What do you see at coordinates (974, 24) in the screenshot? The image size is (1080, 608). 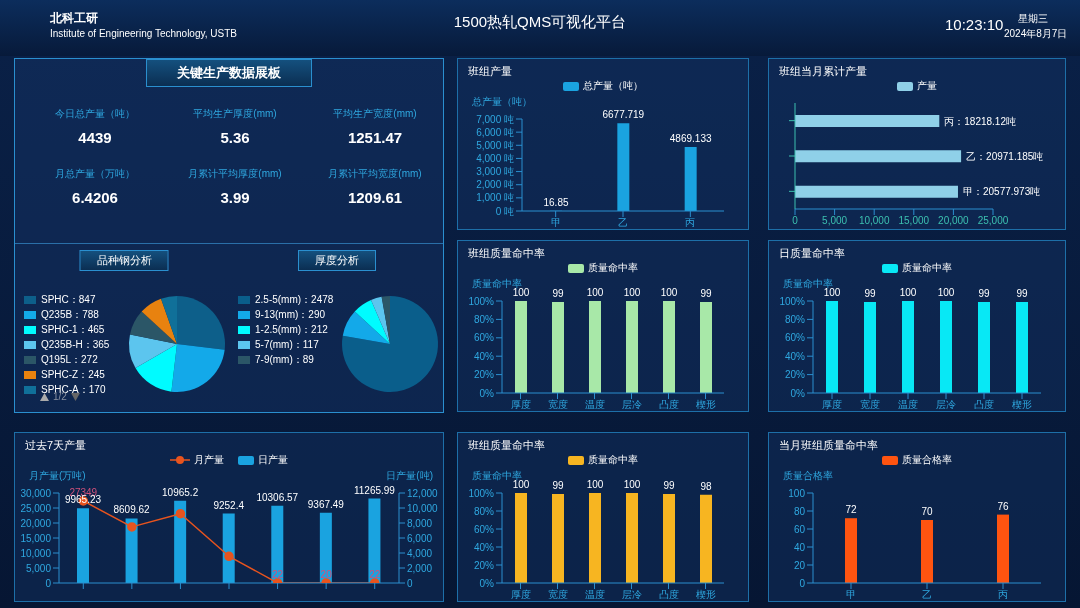 I see `text: 10:23:10` at bounding box center [974, 24].